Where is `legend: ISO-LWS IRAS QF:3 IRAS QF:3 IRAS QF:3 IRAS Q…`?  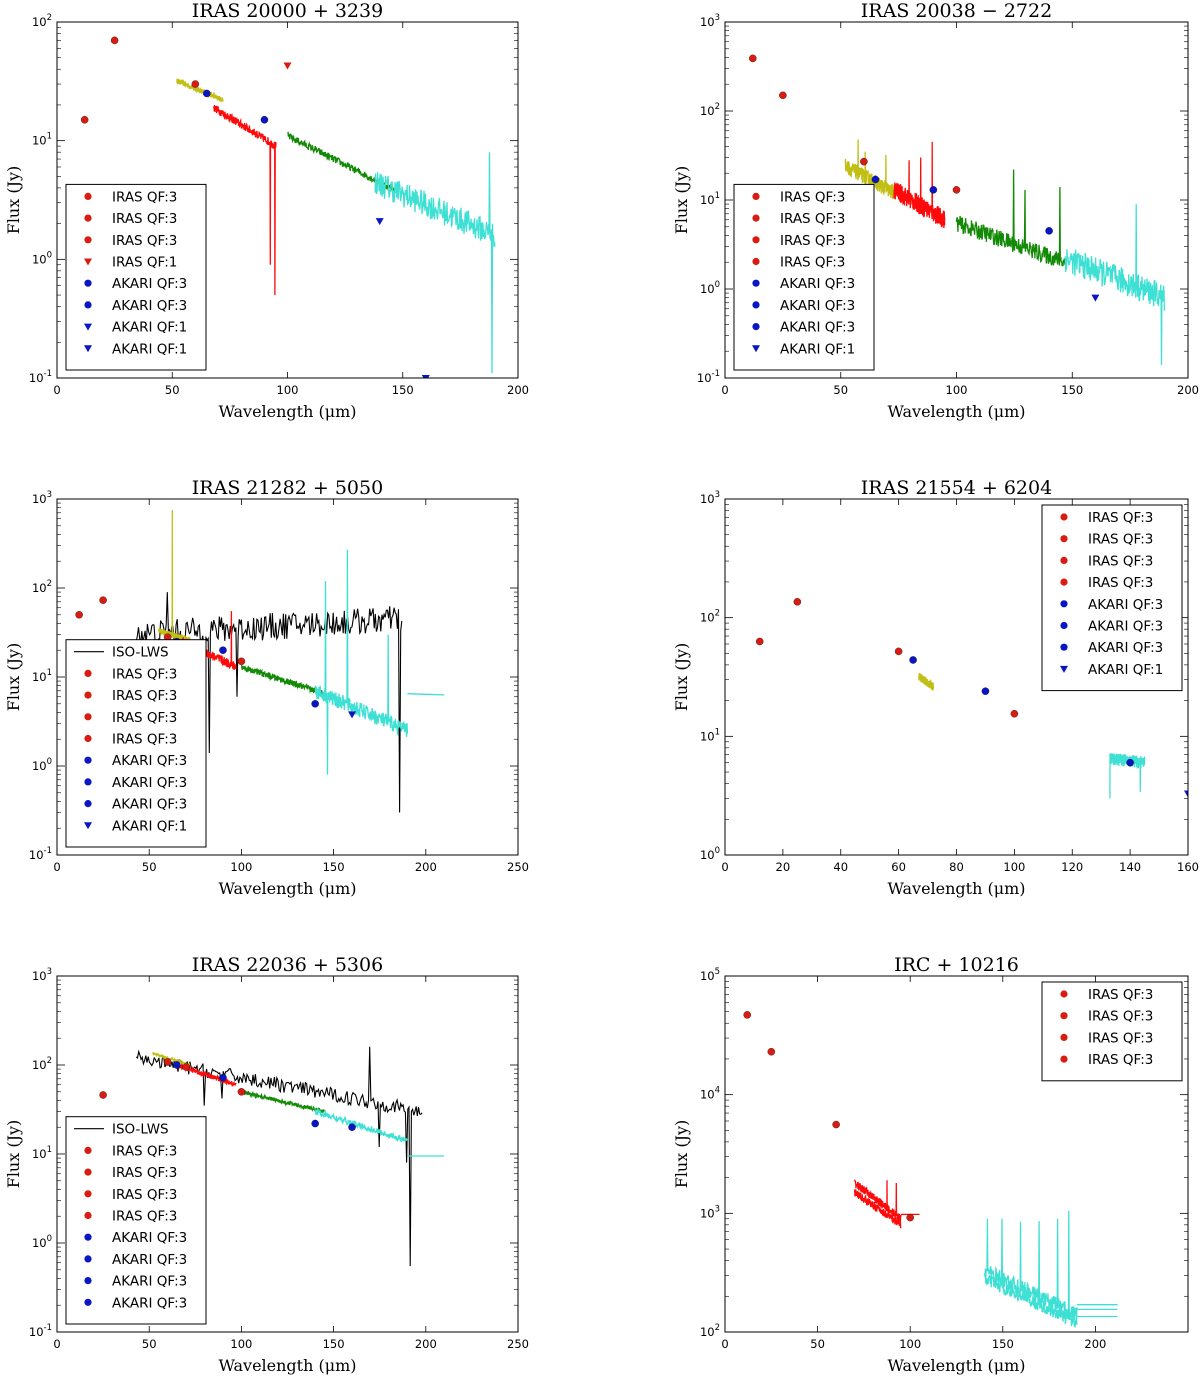 legend: ISO-LWS IRAS QF:3 IRAS QF:3 IRAS QF:3 IRAS Q… is located at coordinates (136, 1220).